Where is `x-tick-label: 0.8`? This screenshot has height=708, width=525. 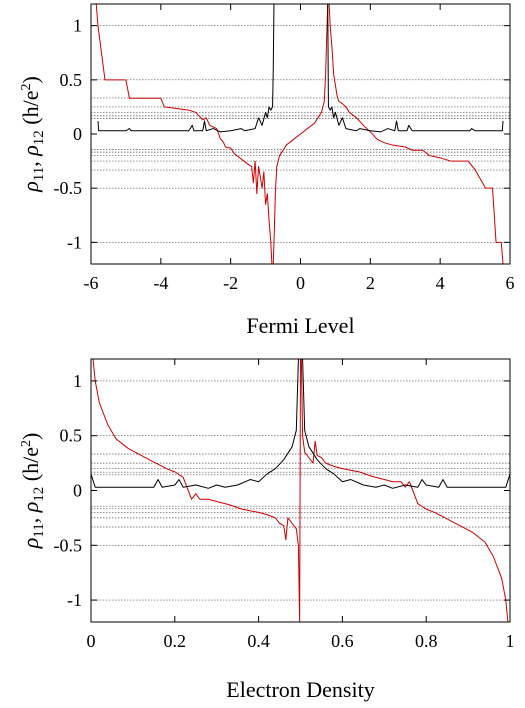
x-tick-label: 0.8 is located at coordinates (426, 641).